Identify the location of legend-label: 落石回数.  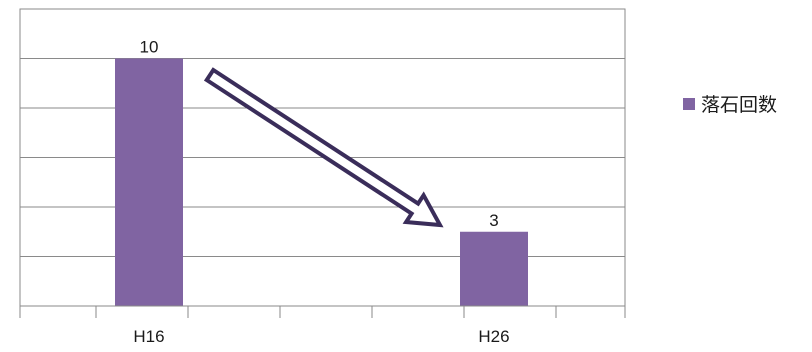
(739, 105).